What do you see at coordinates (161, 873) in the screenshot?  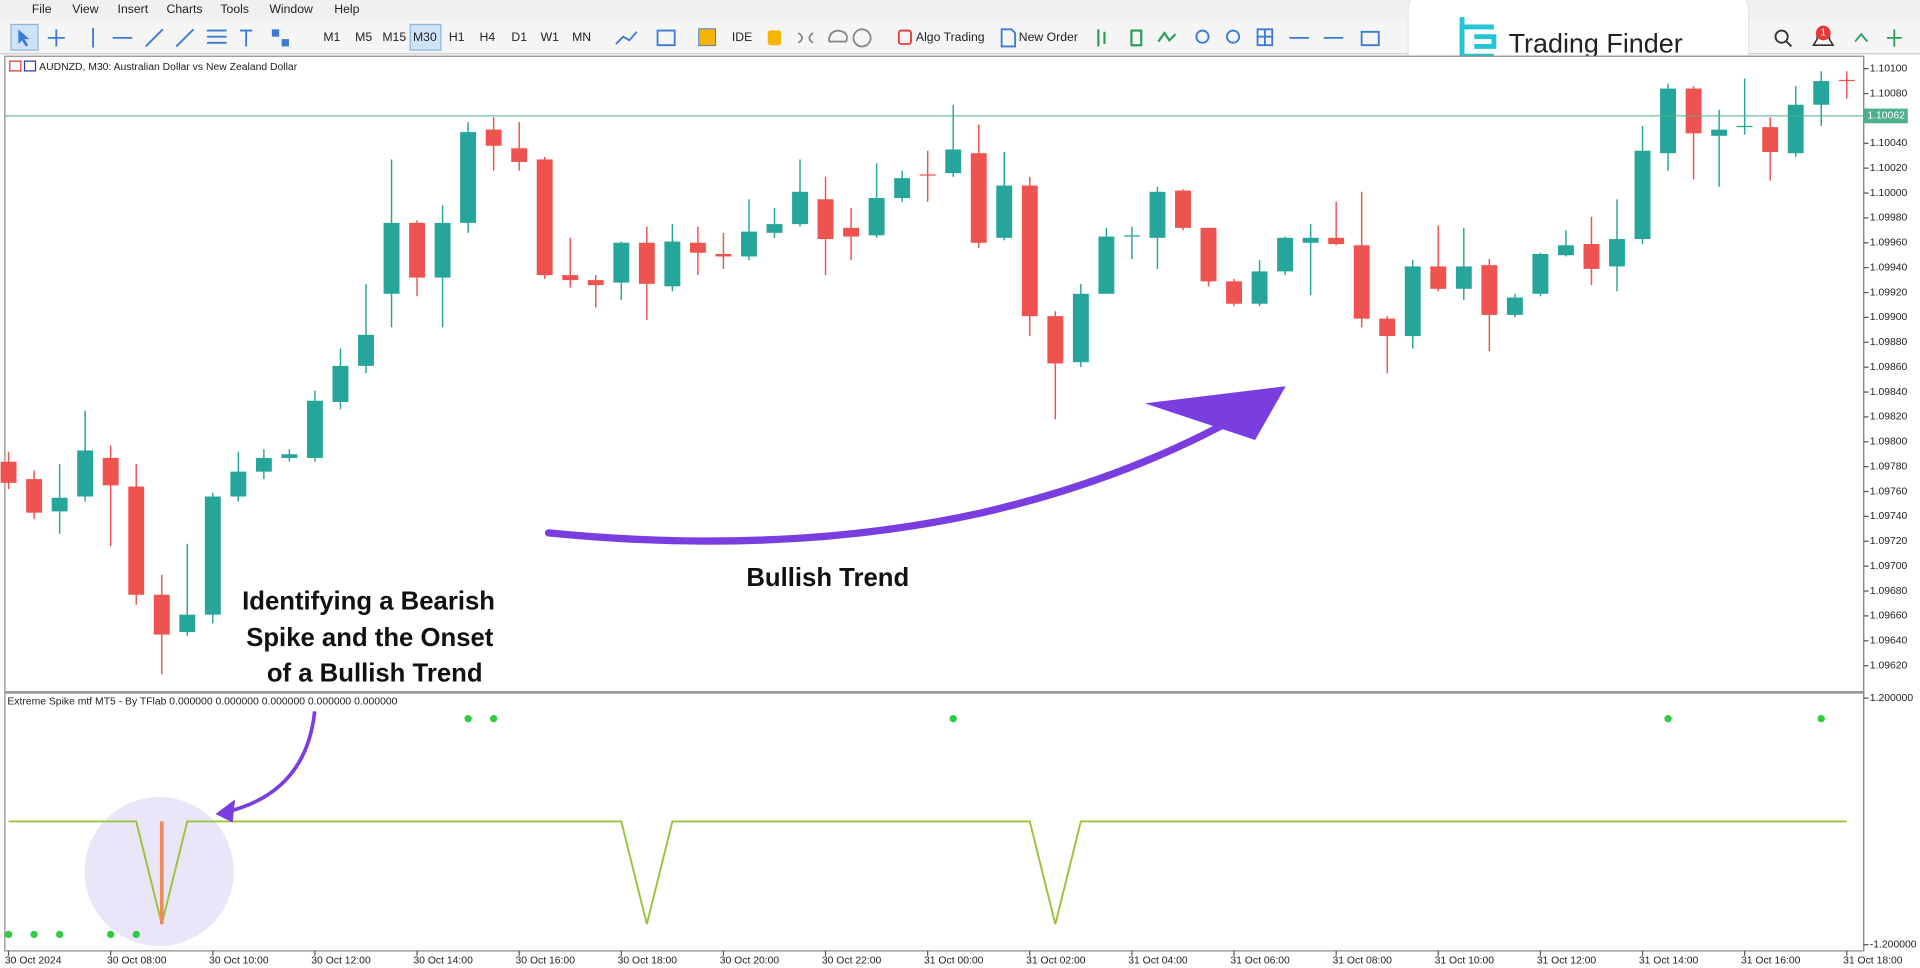 I see `spike-bar` at bounding box center [161, 873].